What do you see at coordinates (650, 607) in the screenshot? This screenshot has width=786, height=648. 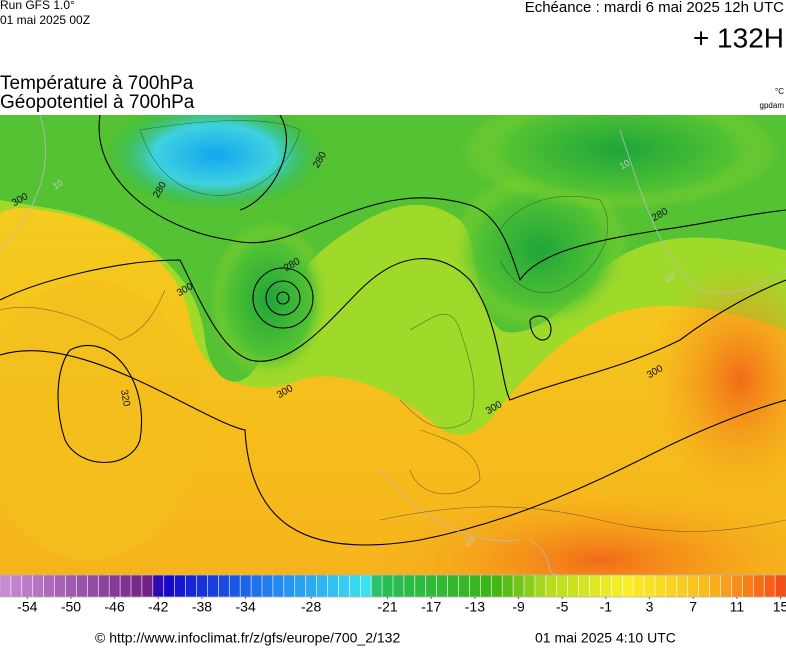 I see `colorbar-tick-label: 3` at bounding box center [650, 607].